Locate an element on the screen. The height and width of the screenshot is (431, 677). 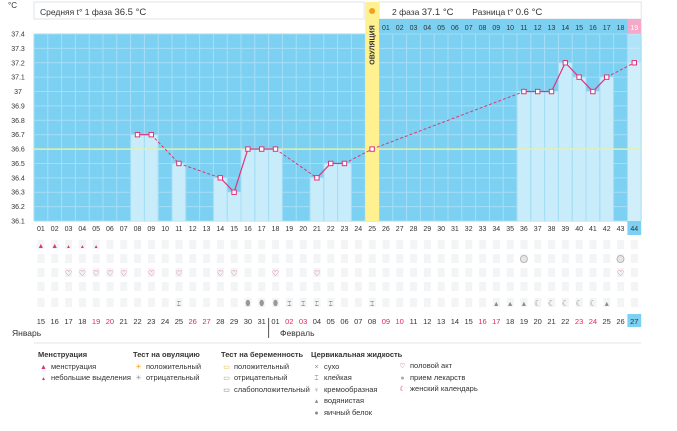
phase2-label: 2 фаза is located at coordinates (406, 12).